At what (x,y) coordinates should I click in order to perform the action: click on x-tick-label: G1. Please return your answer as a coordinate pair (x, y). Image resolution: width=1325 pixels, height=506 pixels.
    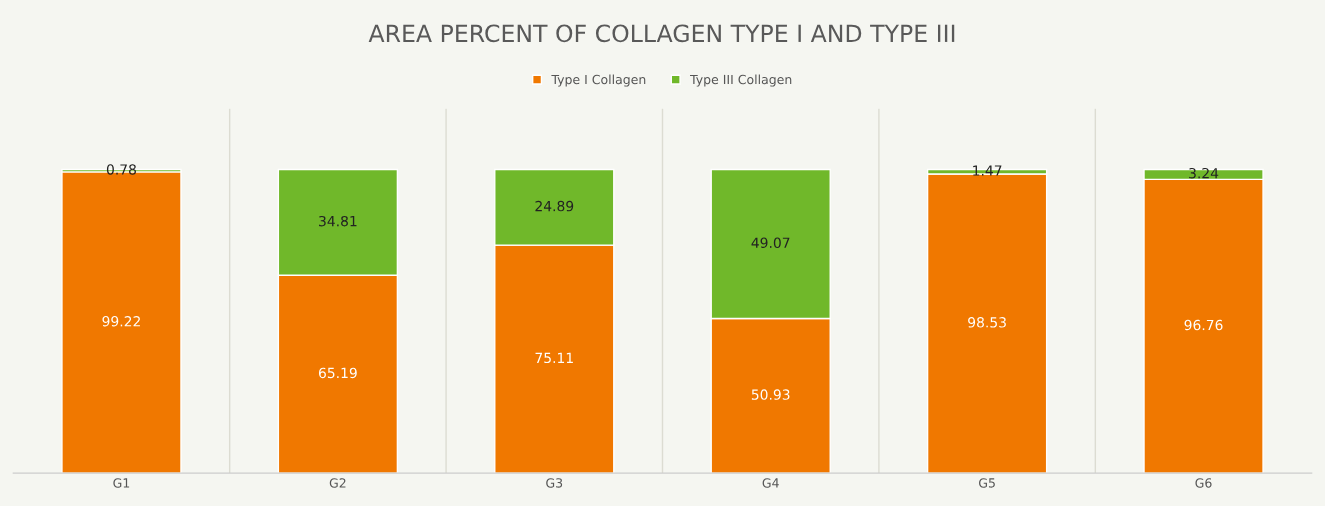
    Looking at the image, I should click on (121, 483).